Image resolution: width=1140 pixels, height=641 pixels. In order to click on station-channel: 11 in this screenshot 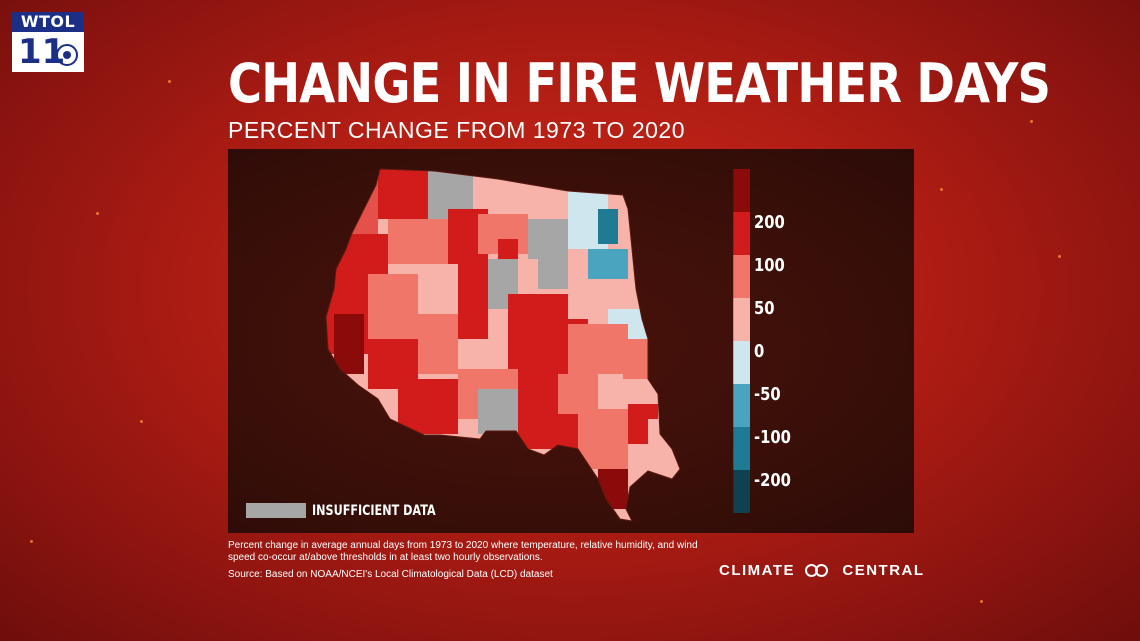, I will do `click(48, 52)`.